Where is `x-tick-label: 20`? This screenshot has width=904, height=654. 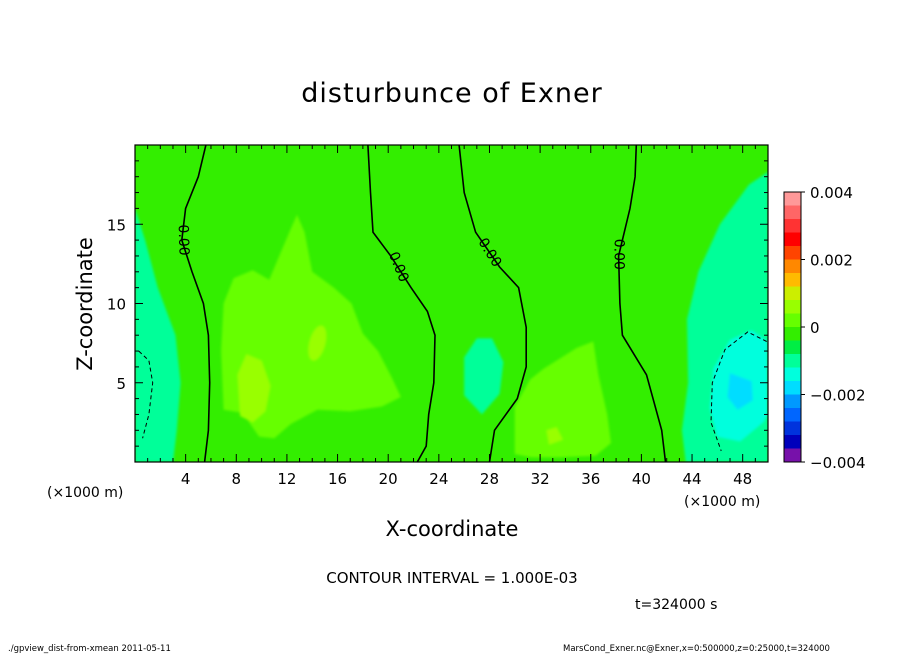
x-tick-label: 20 is located at coordinates (388, 479).